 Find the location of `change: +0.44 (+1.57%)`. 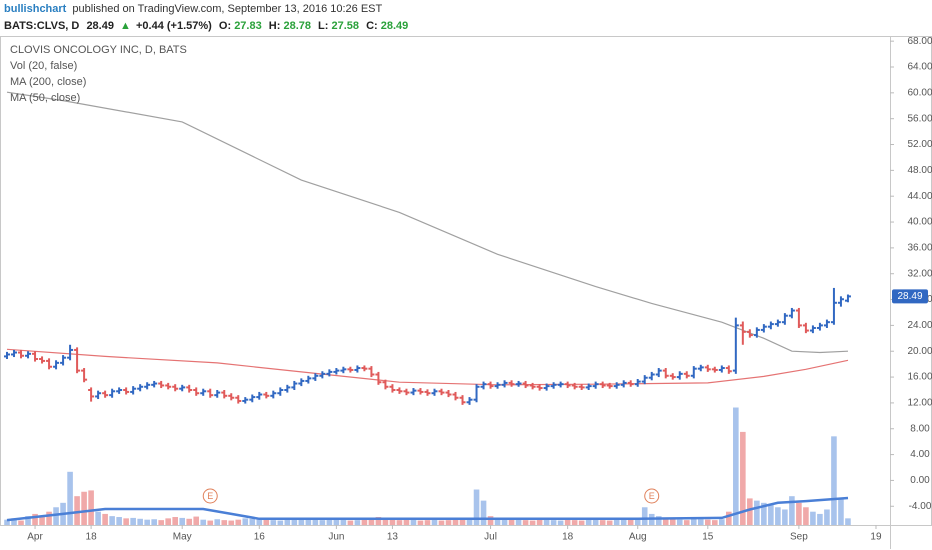

change: +0.44 (+1.57%) is located at coordinates (174, 26).